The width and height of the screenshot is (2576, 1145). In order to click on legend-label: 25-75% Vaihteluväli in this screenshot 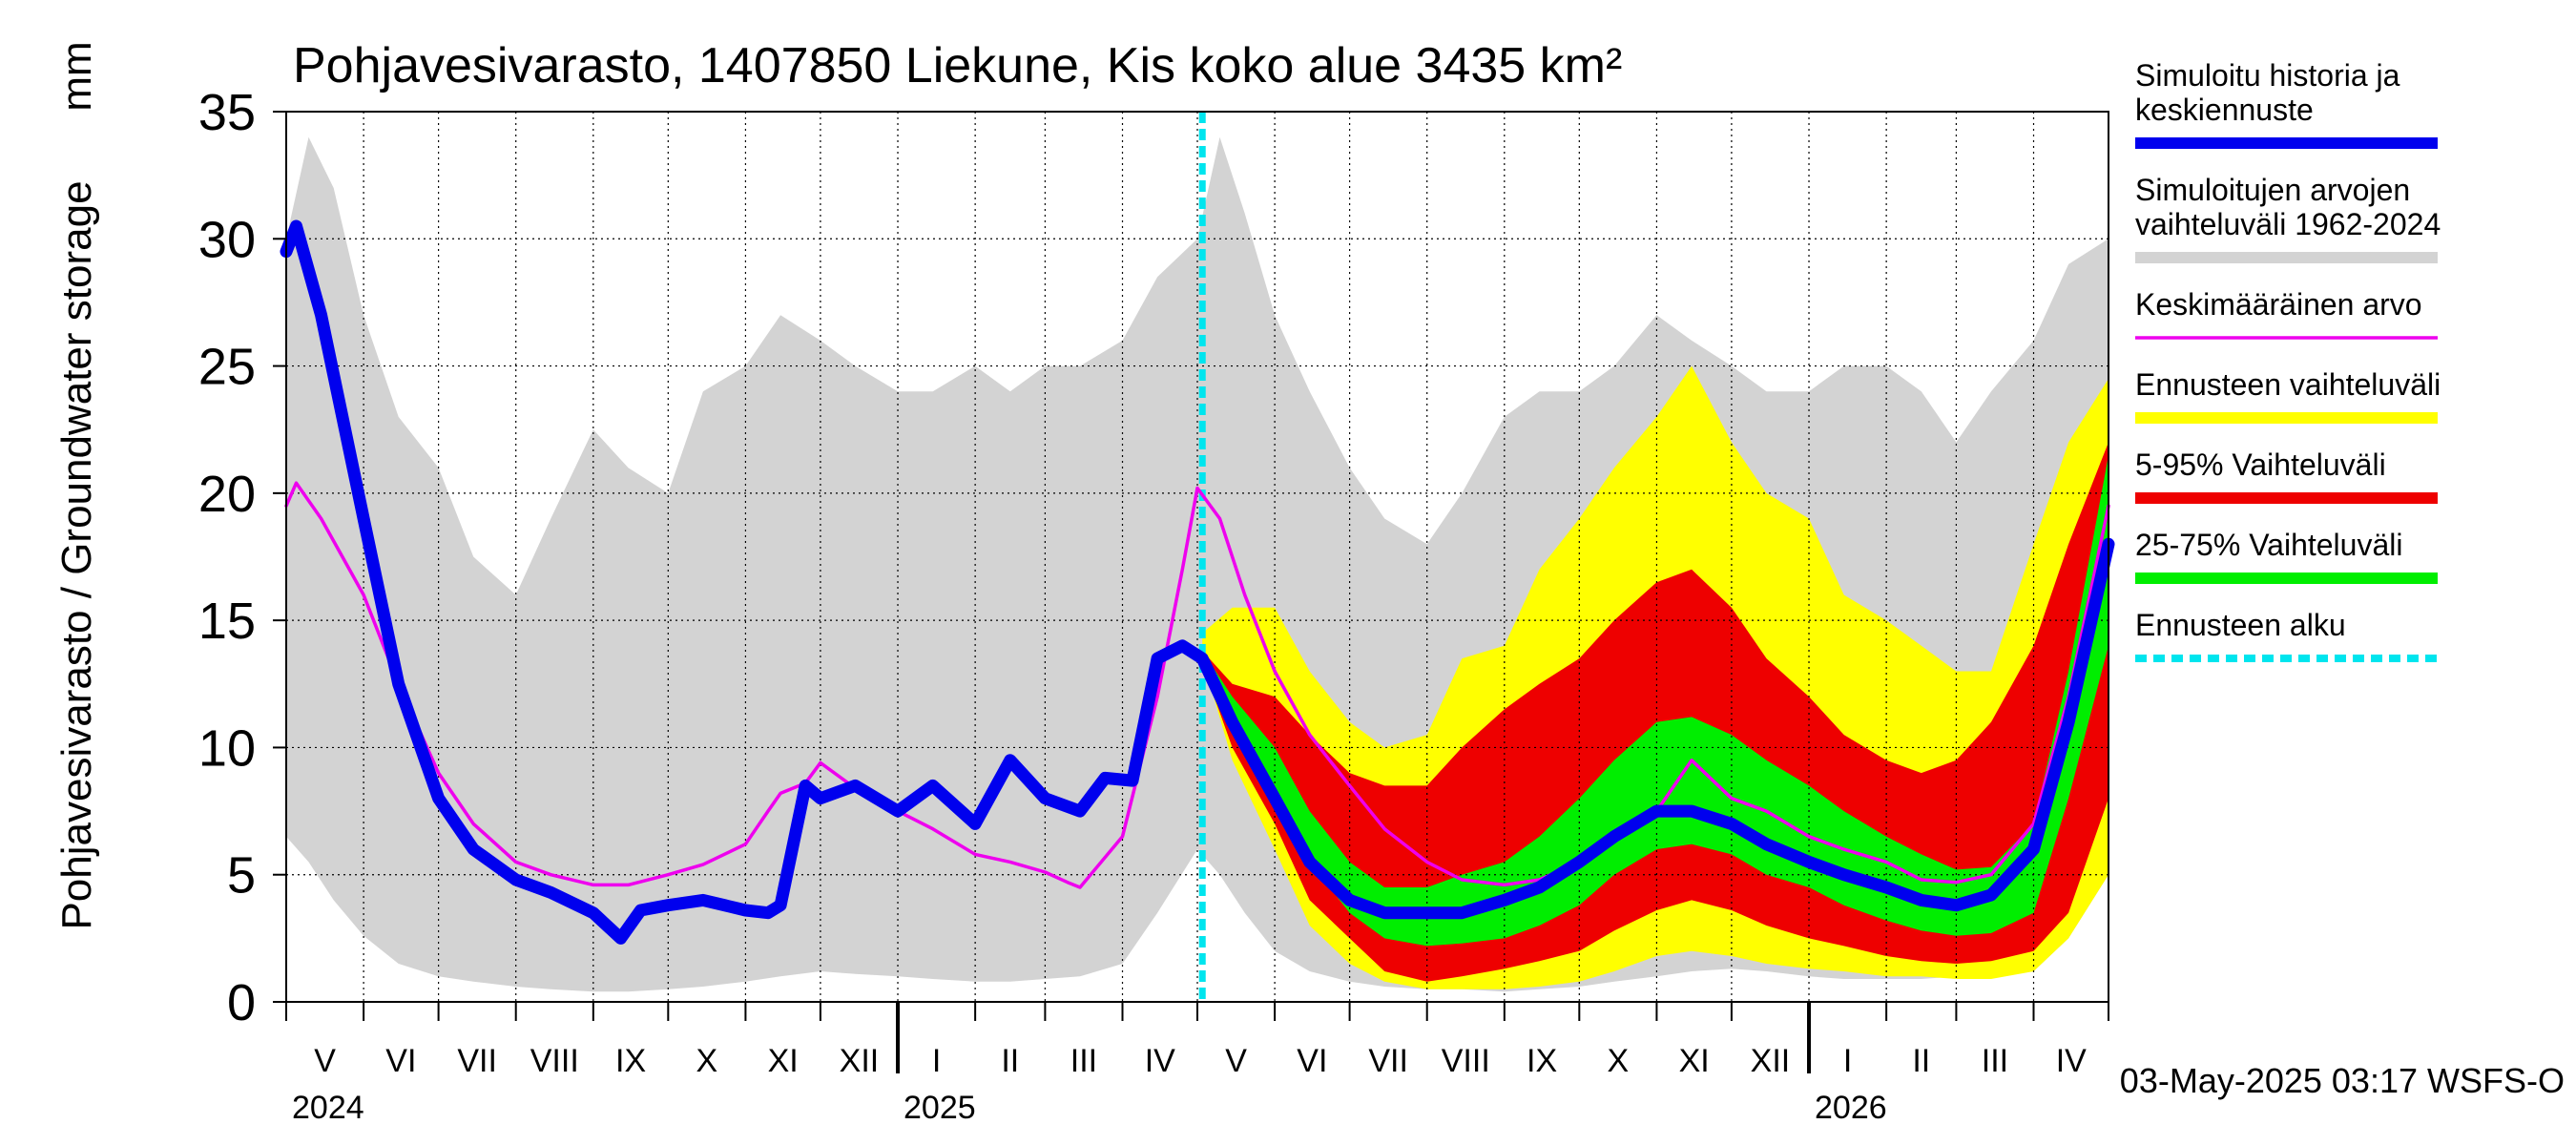, I will do `click(2268, 545)`.